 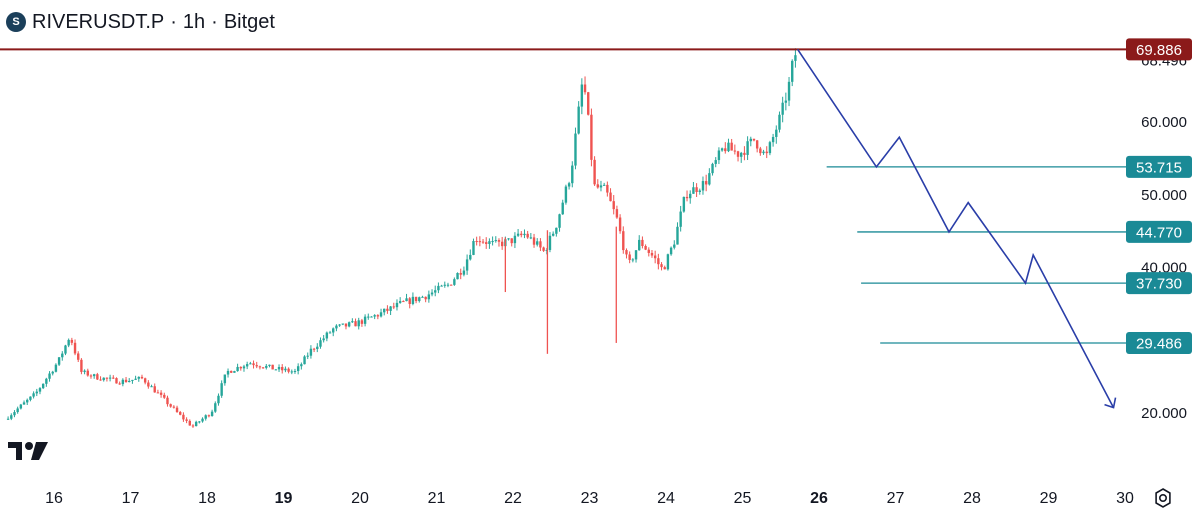 What do you see at coordinates (1164, 195) in the screenshot?
I see `price-tick-label: 50.000` at bounding box center [1164, 195].